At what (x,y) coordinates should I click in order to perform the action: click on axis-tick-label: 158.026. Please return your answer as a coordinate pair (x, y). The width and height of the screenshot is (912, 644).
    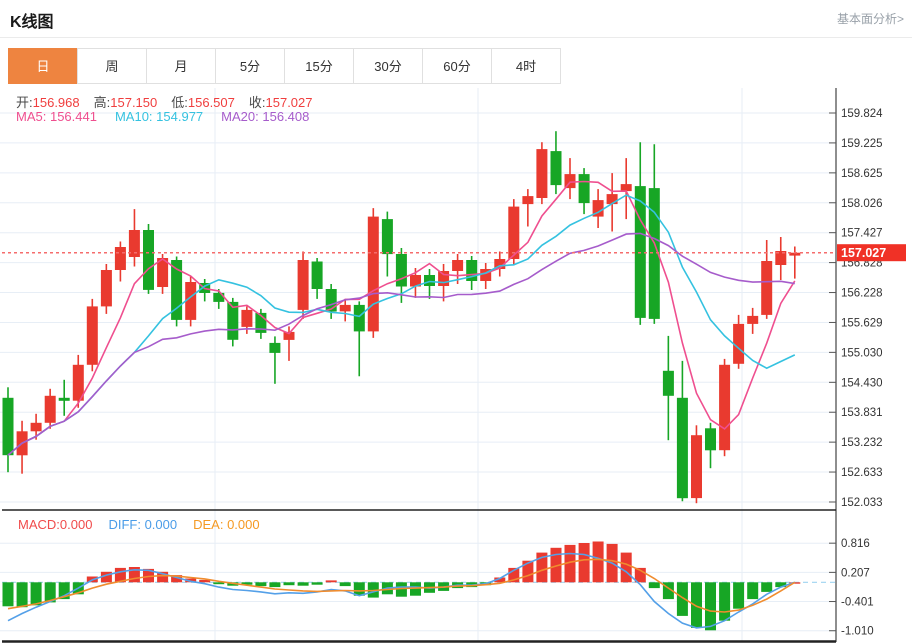
    Looking at the image, I should click on (862, 204).